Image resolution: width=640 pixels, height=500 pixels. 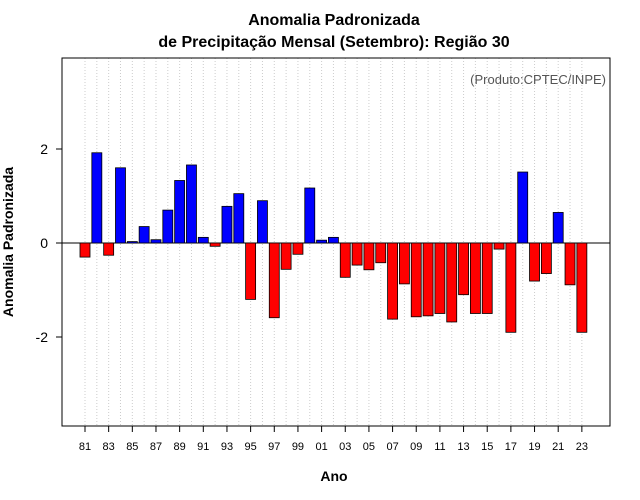 What do you see at coordinates (85, 447) in the screenshot?
I see `x-tick-label-81: 81` at bounding box center [85, 447].